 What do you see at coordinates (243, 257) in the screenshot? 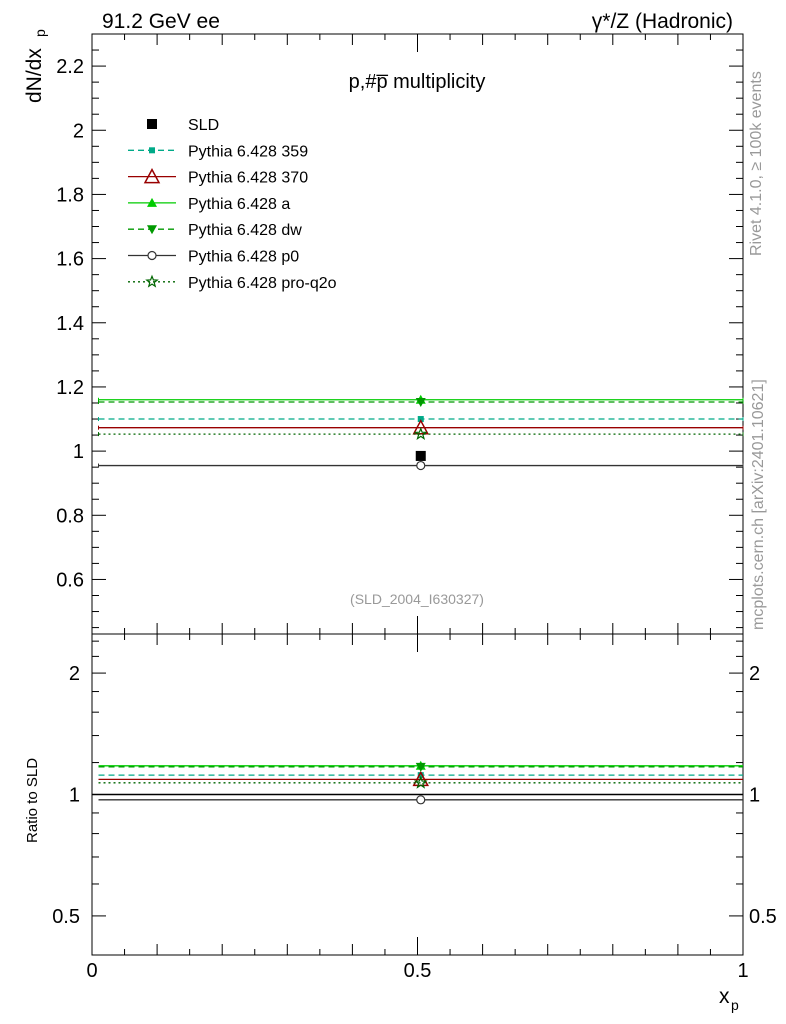
I see `legend-label: Pythia 6.428 p0` at bounding box center [243, 257].